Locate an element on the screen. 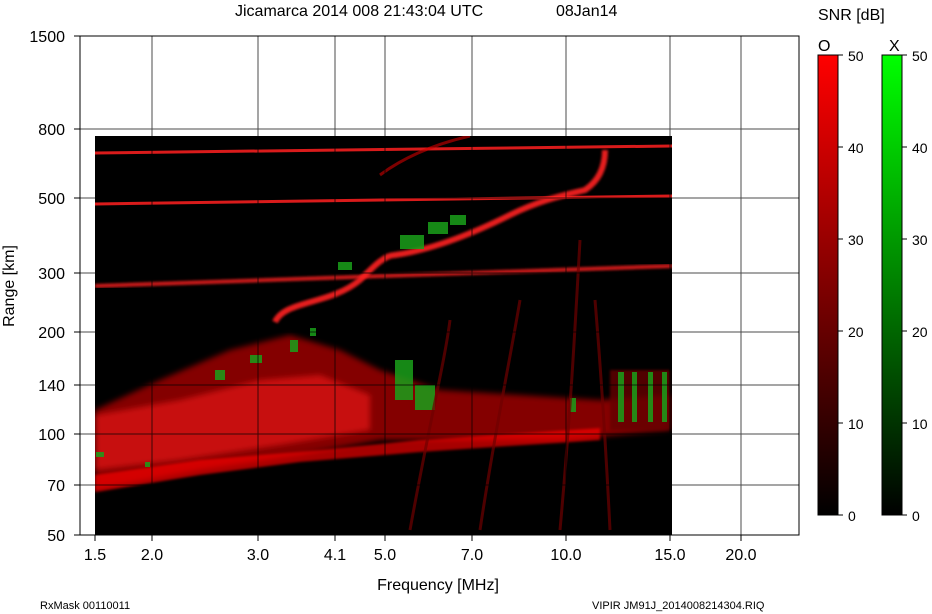 This screenshot has height=614, width=932. colorbar-o-tick-label: 0 is located at coordinates (852, 516).